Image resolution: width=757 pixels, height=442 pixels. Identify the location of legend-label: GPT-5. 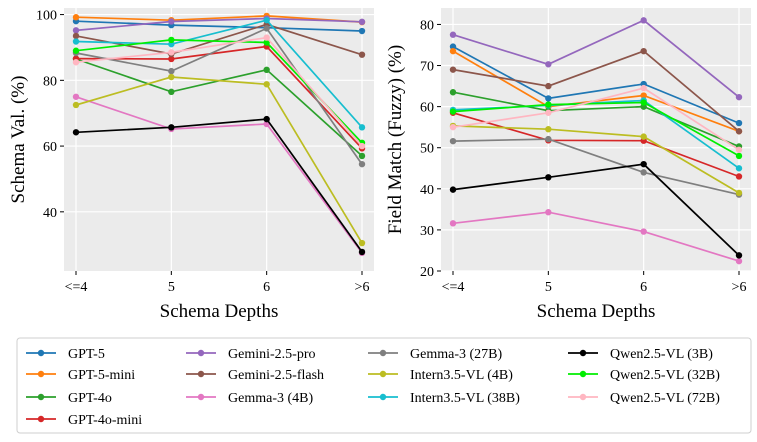
(86, 354).